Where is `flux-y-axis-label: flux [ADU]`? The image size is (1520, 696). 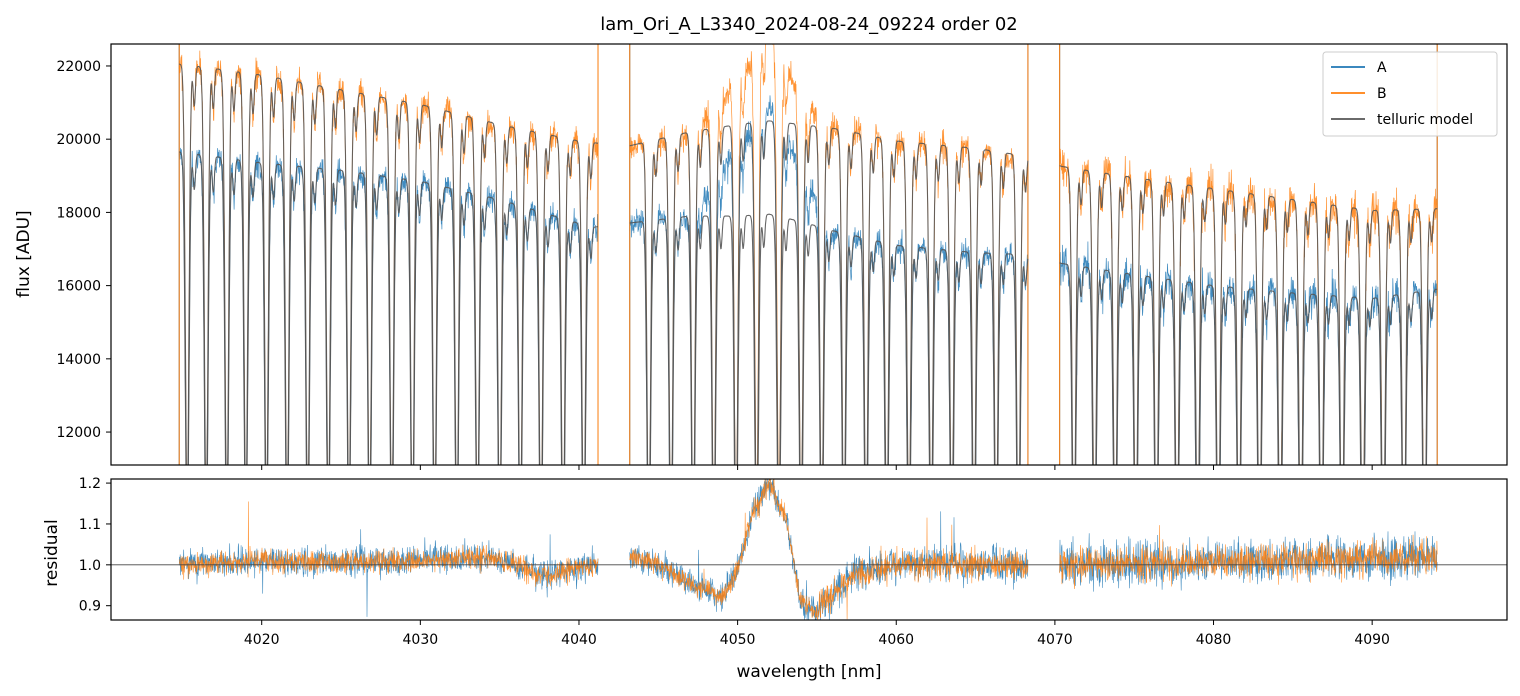 flux-y-axis-label: flux [ADU] is located at coordinates (24, 253).